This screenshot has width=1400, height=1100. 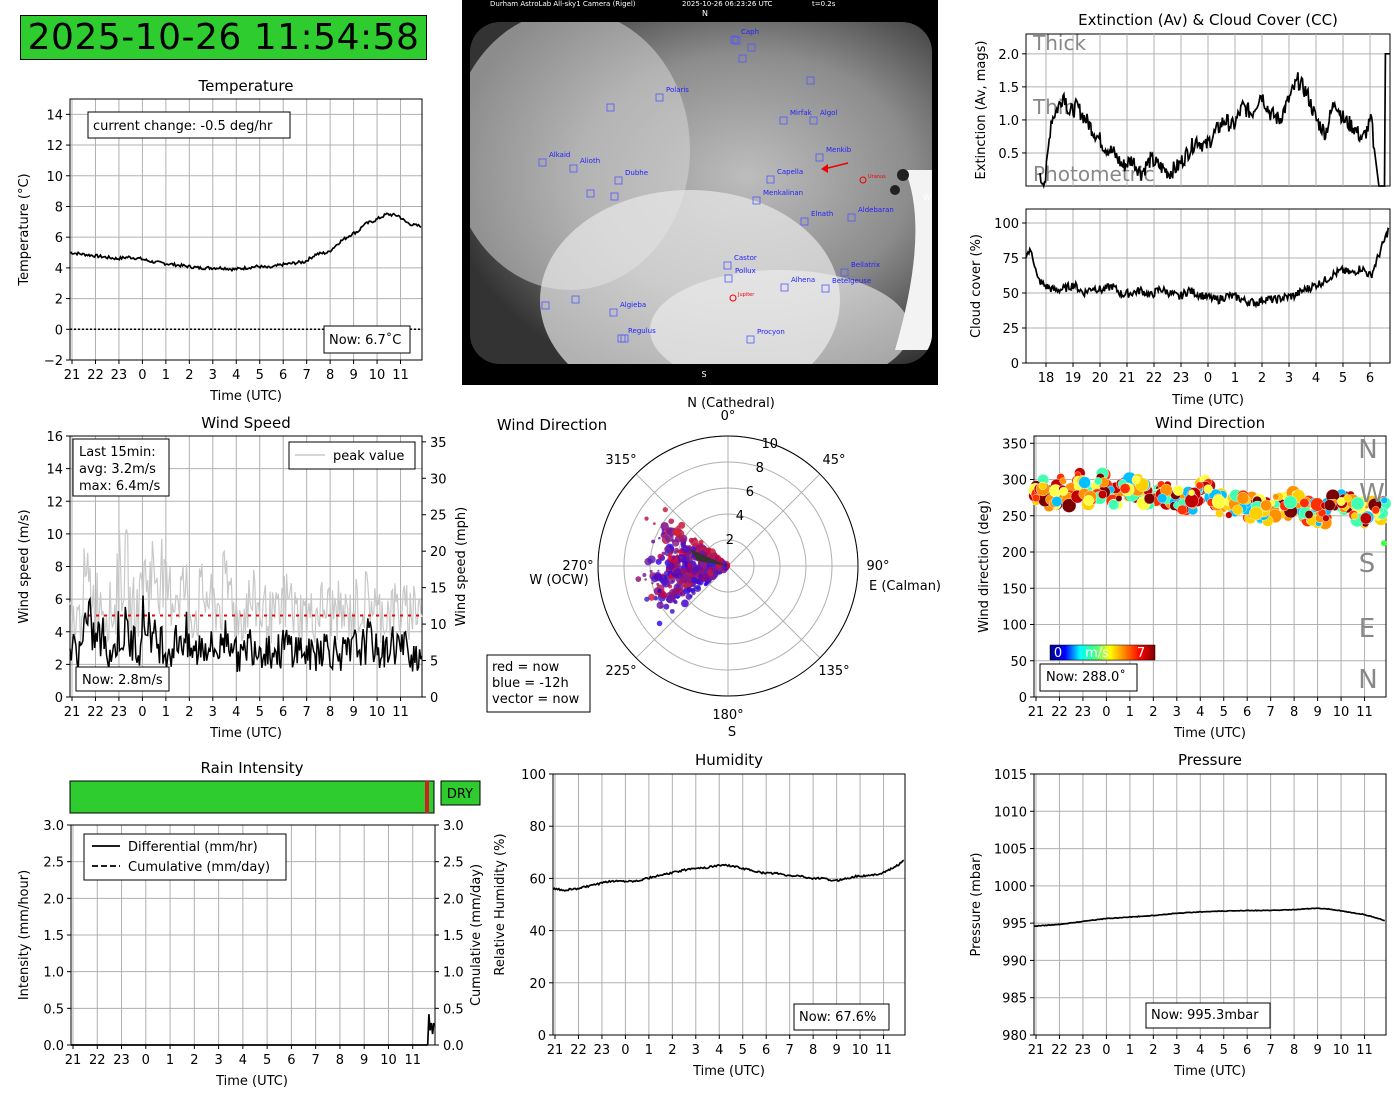 I want to click on chart-title: Temperature, so click(x=245, y=86).